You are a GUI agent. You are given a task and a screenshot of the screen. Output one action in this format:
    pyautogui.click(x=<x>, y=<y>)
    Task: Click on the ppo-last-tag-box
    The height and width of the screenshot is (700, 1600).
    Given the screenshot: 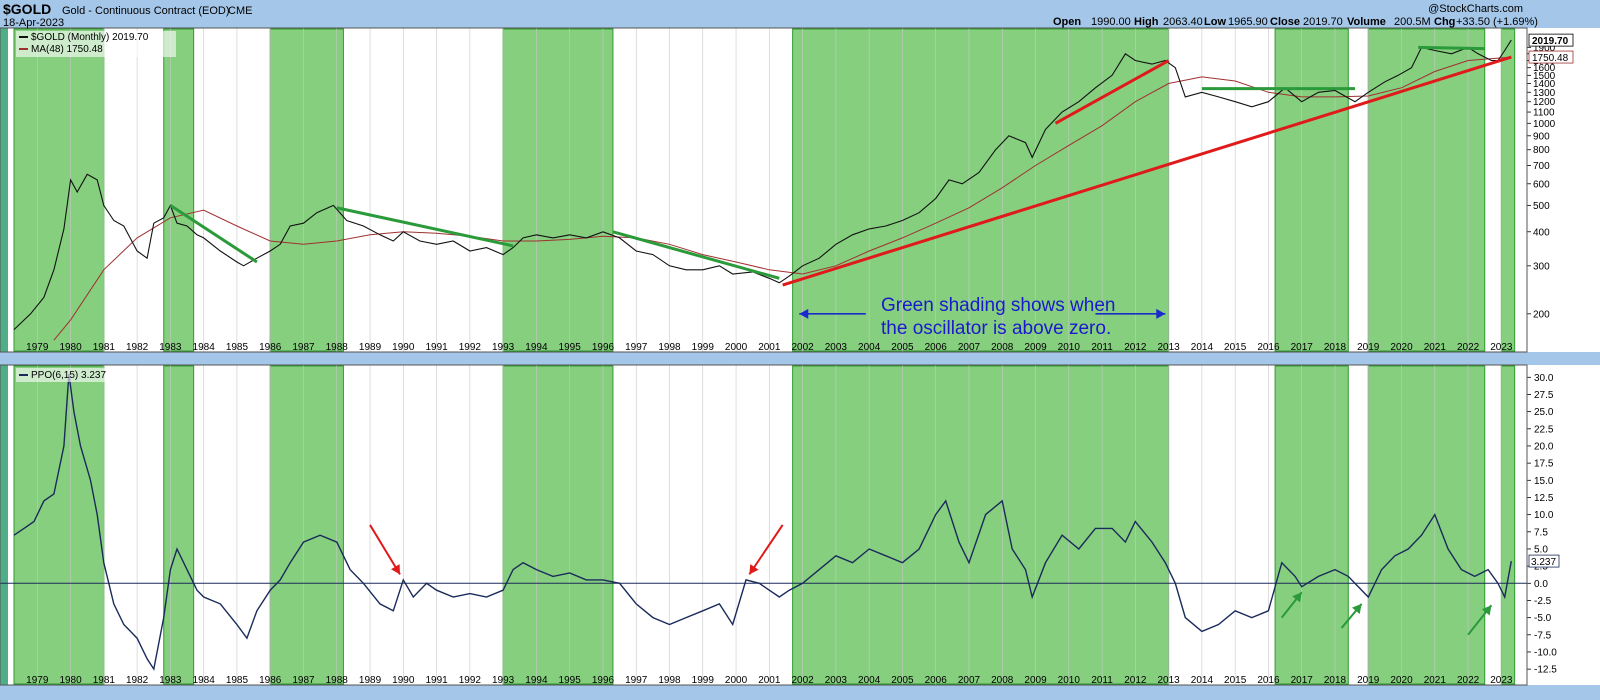 What is the action you would take?
    pyautogui.click(x=1544, y=561)
    